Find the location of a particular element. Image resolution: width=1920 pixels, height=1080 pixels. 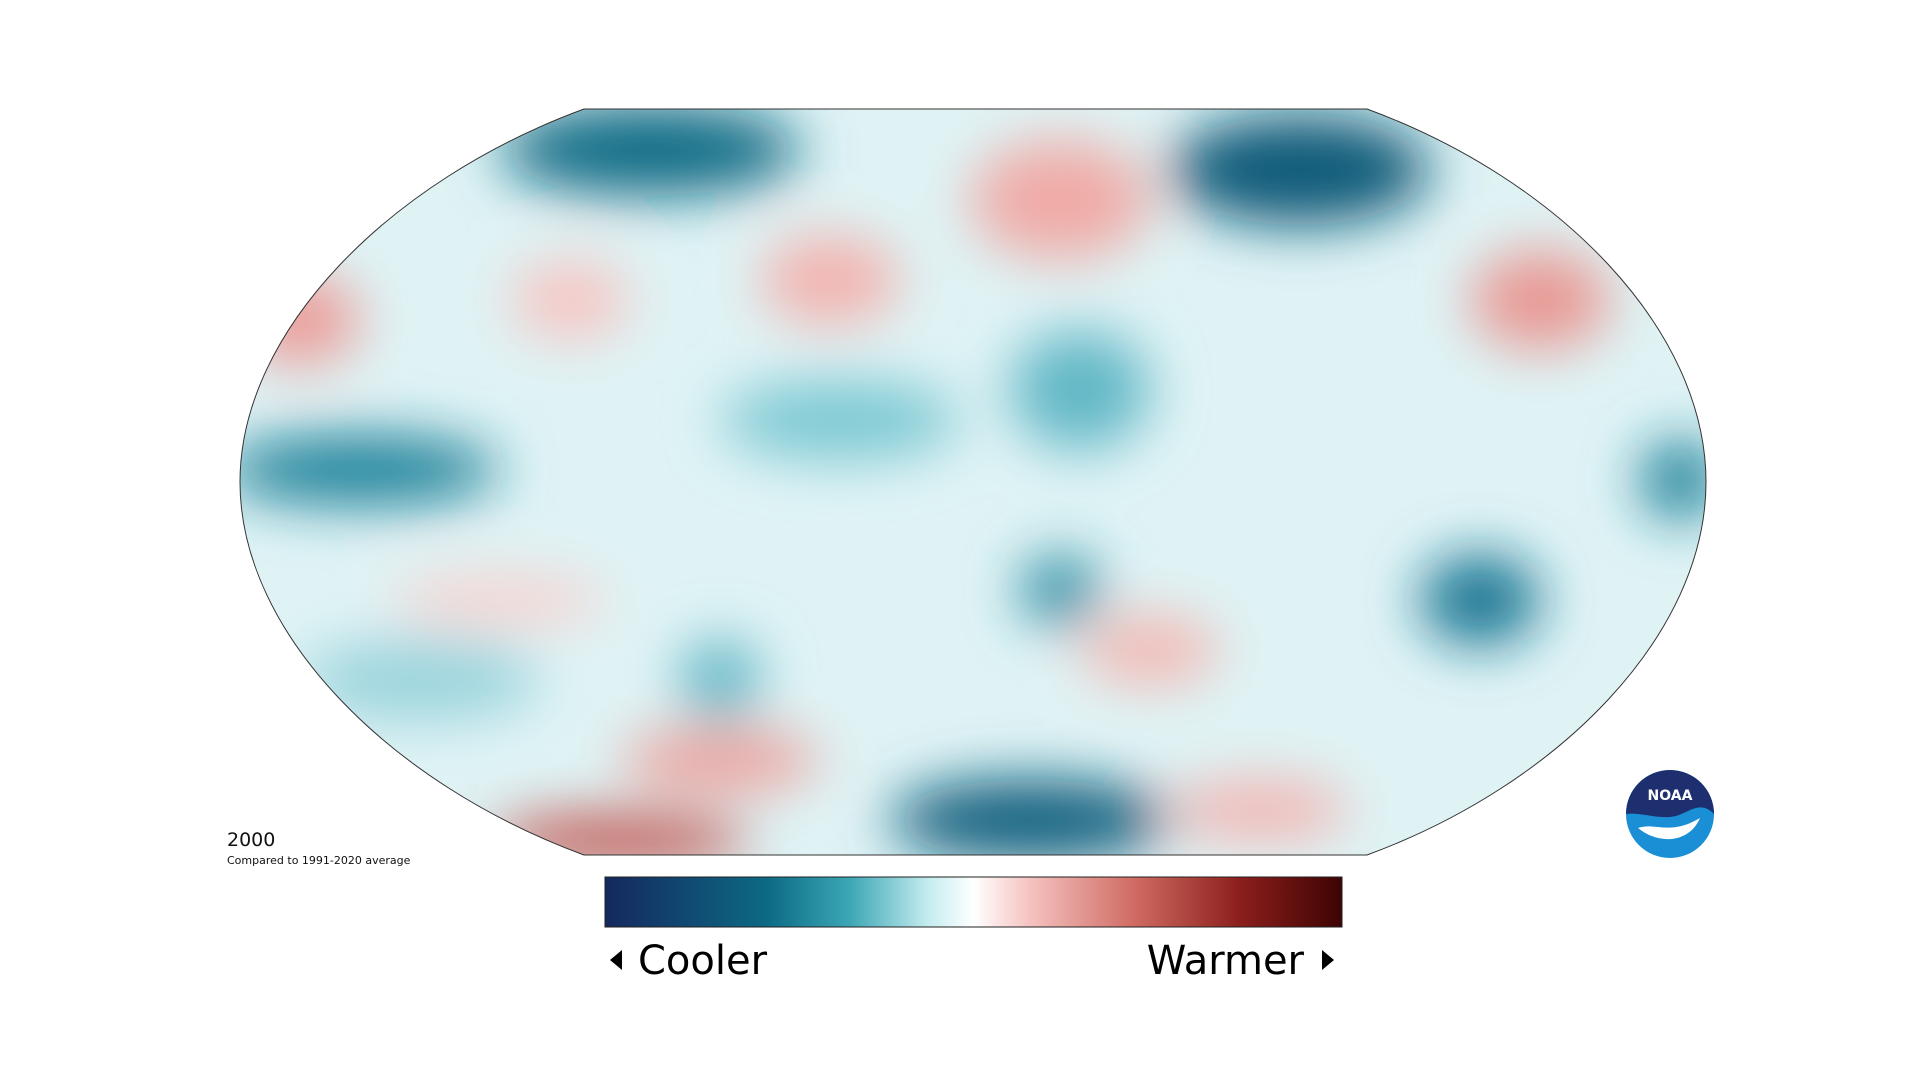

map-caption: Compared to 1991-2020 average is located at coordinates (319, 860).